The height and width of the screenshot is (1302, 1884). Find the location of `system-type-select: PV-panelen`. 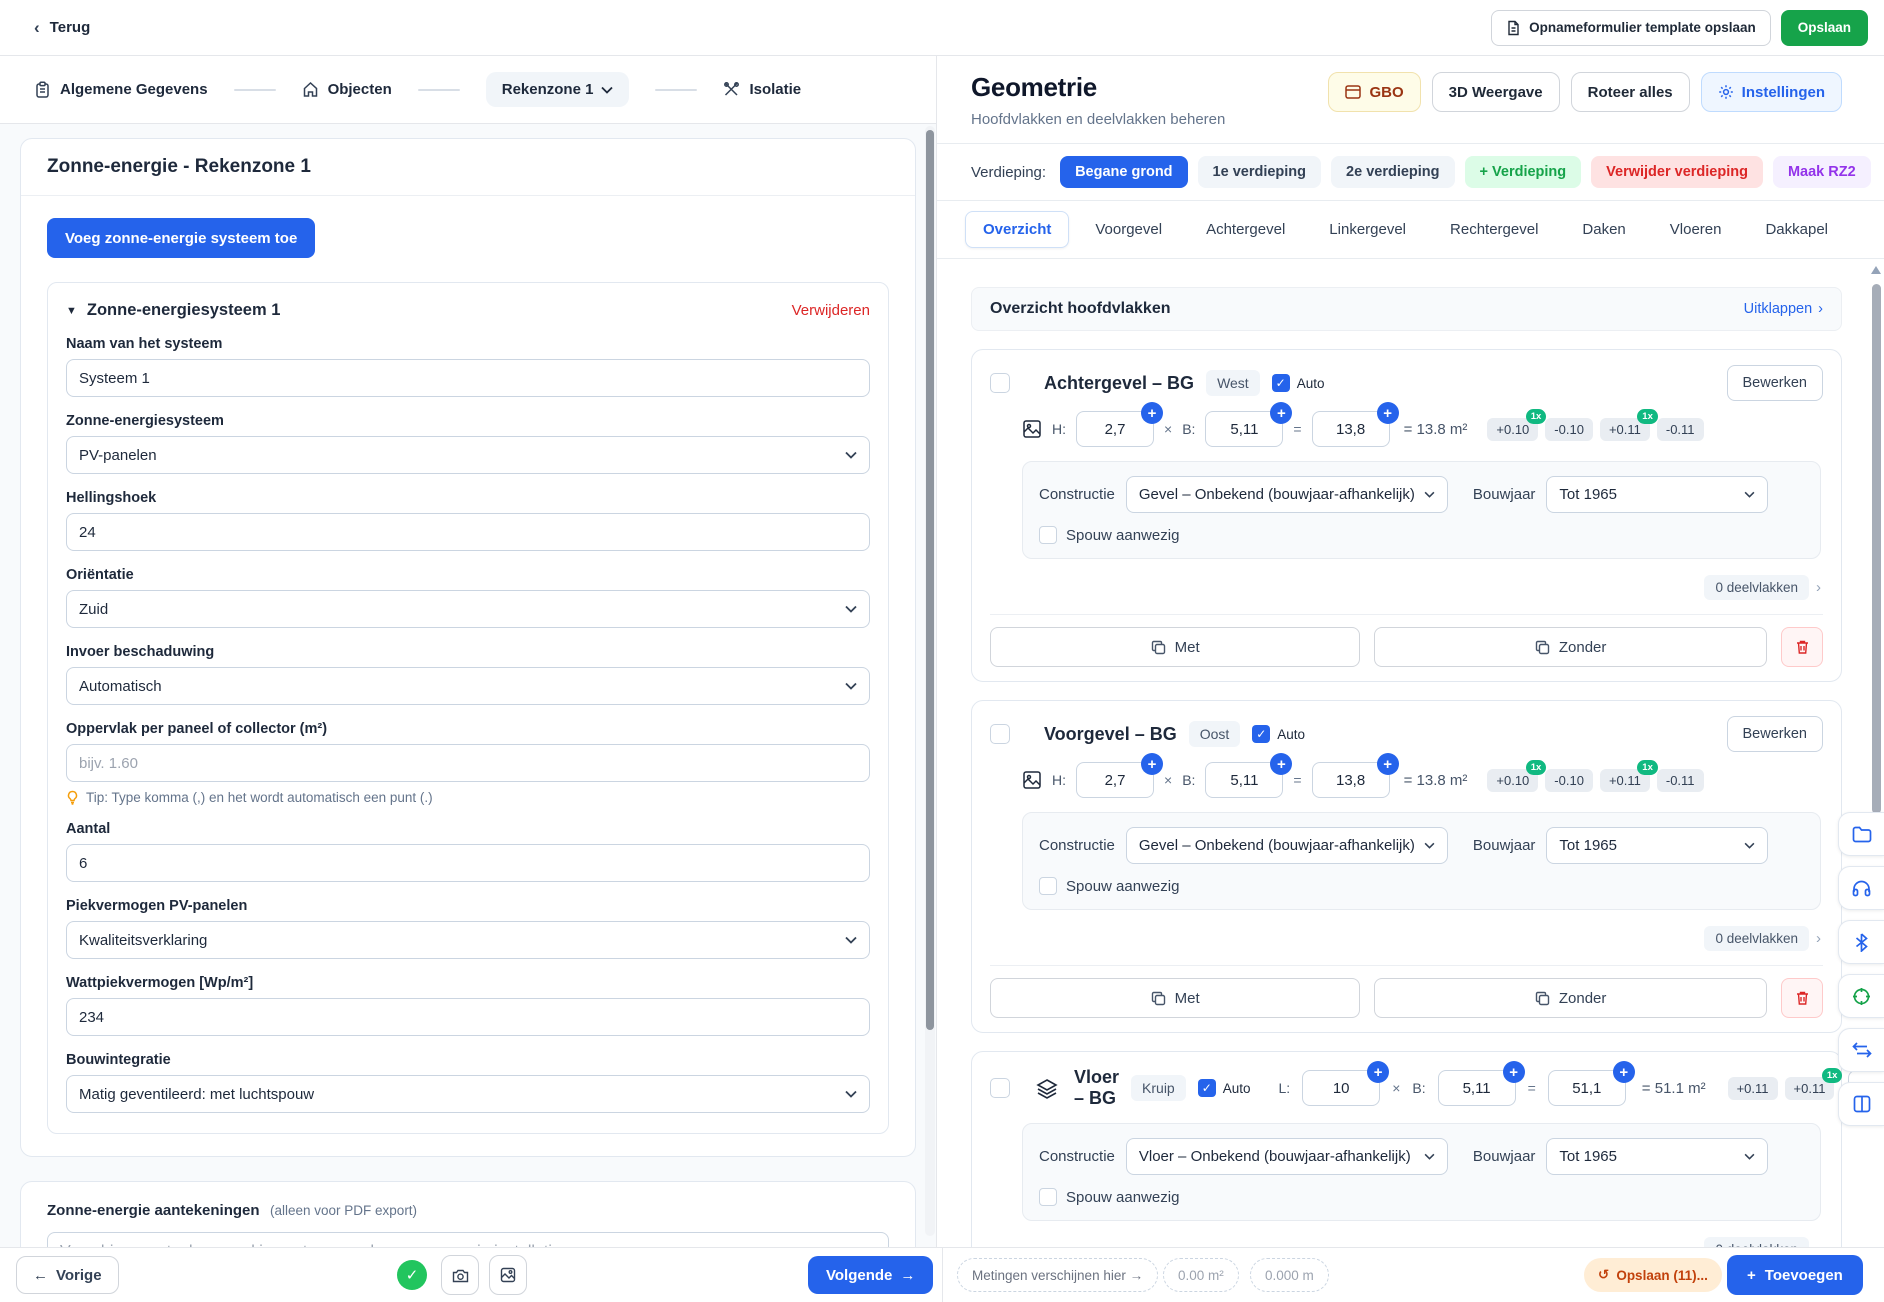

system-type-select: PV-panelen is located at coordinates (468, 455).